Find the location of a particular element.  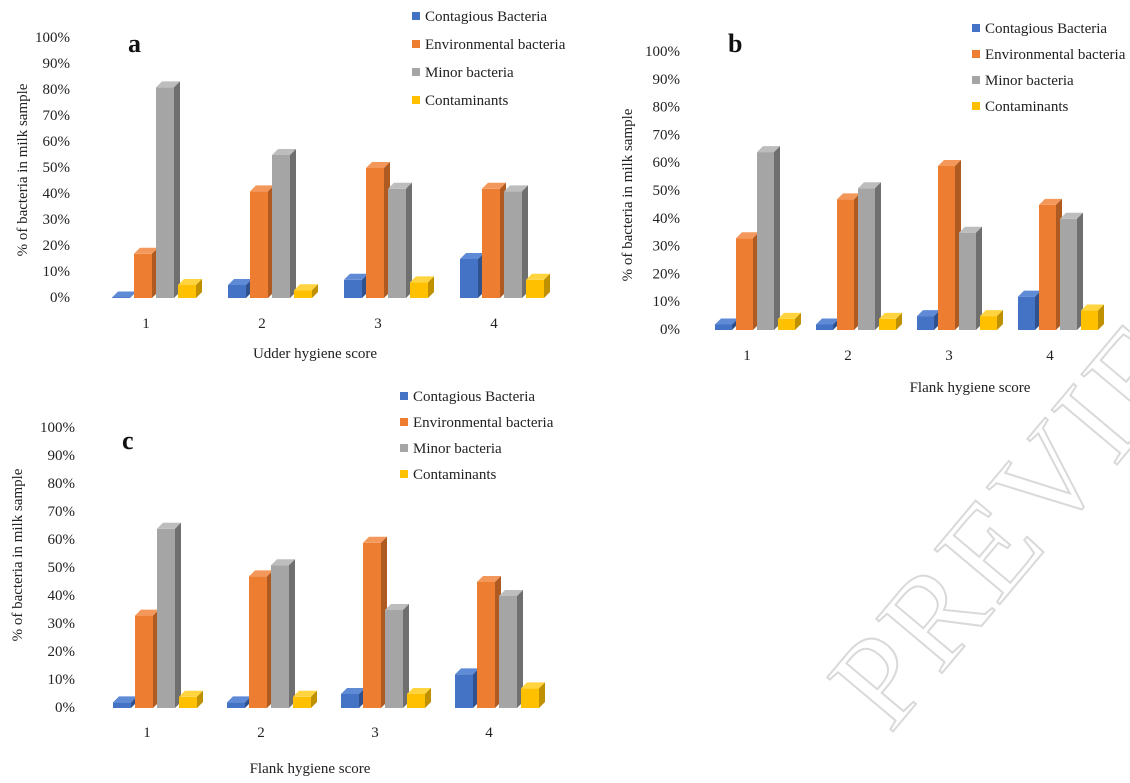

panel-label: b is located at coordinates (735, 43).